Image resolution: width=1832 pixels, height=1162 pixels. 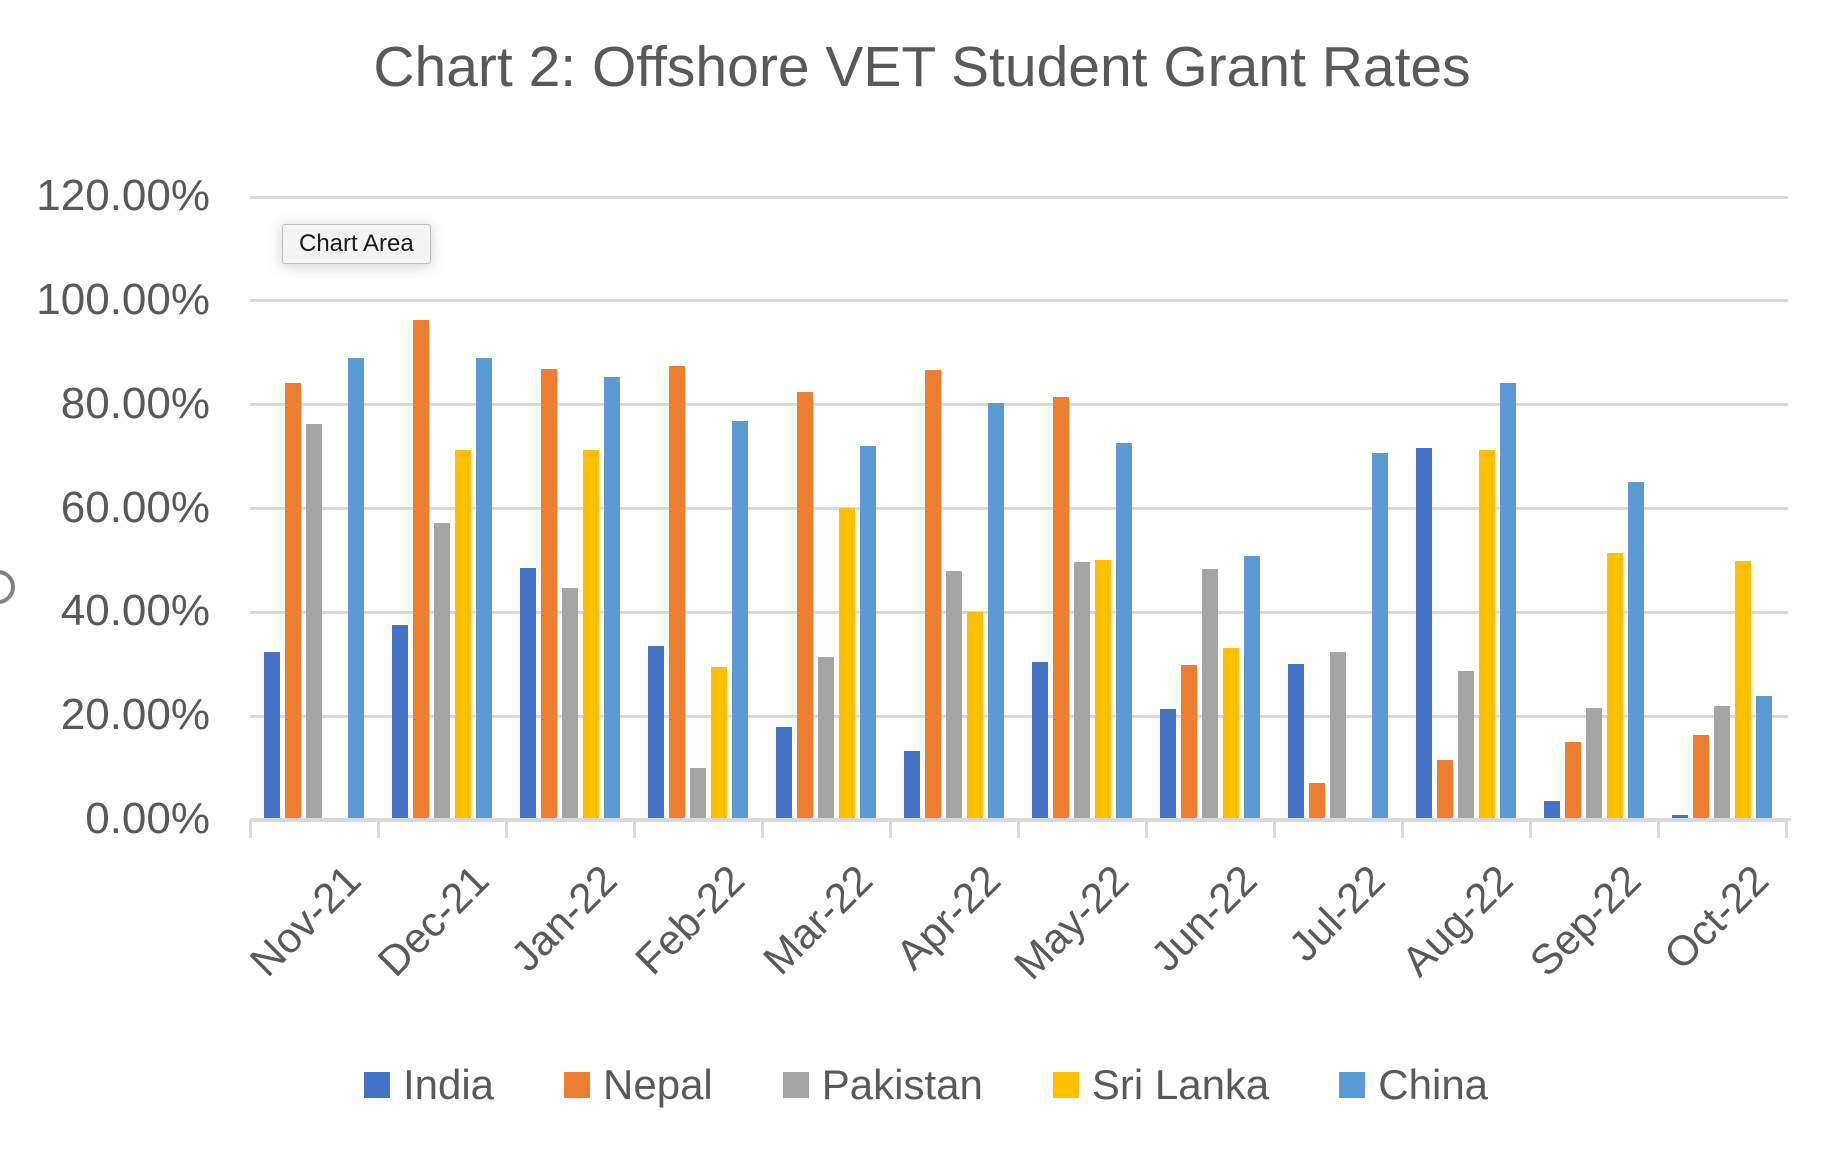 I want to click on legend-label: Nepal, so click(x=658, y=1084).